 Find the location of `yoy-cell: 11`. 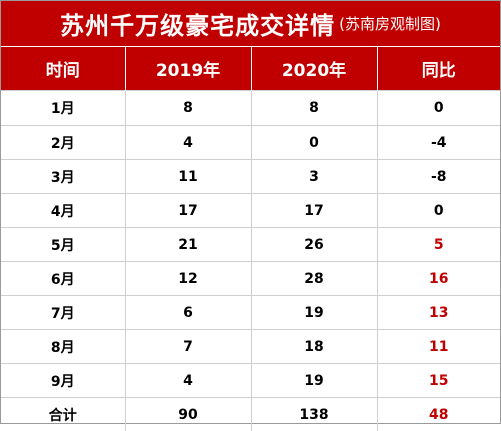

yoy-cell: 11 is located at coordinates (438, 347).